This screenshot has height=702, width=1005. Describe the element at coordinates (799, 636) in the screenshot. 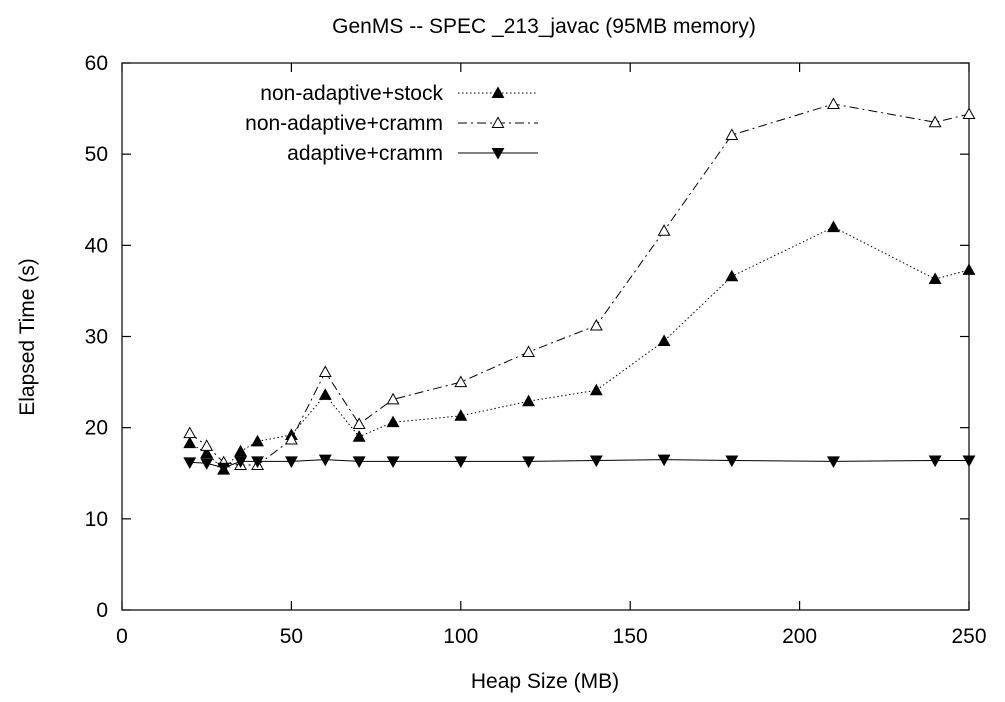

I see `x-tick-label: 200` at that location.